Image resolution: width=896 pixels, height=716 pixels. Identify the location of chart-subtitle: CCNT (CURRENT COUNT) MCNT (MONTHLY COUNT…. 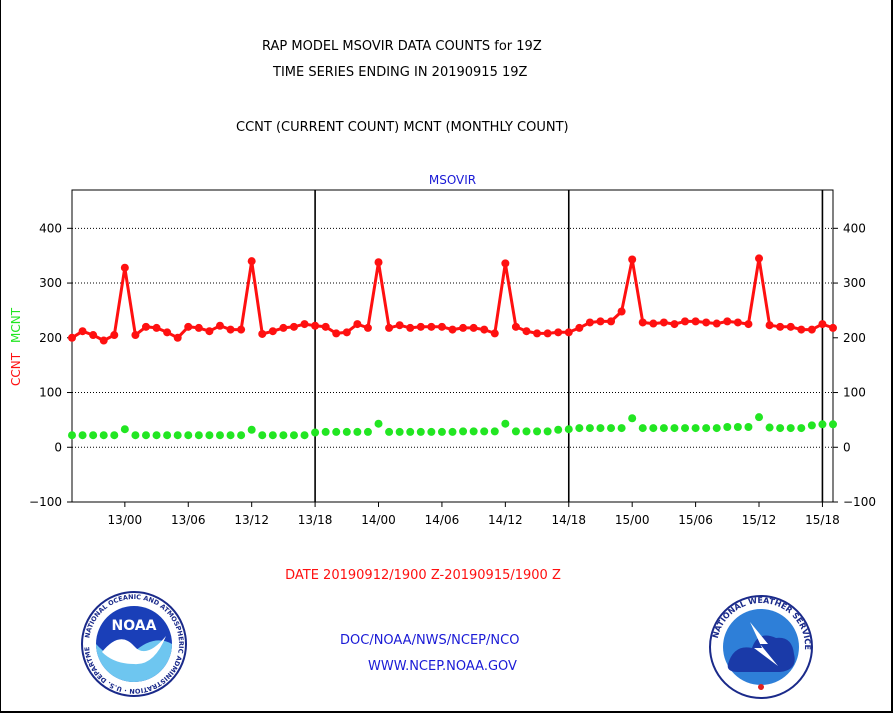
(402, 127).